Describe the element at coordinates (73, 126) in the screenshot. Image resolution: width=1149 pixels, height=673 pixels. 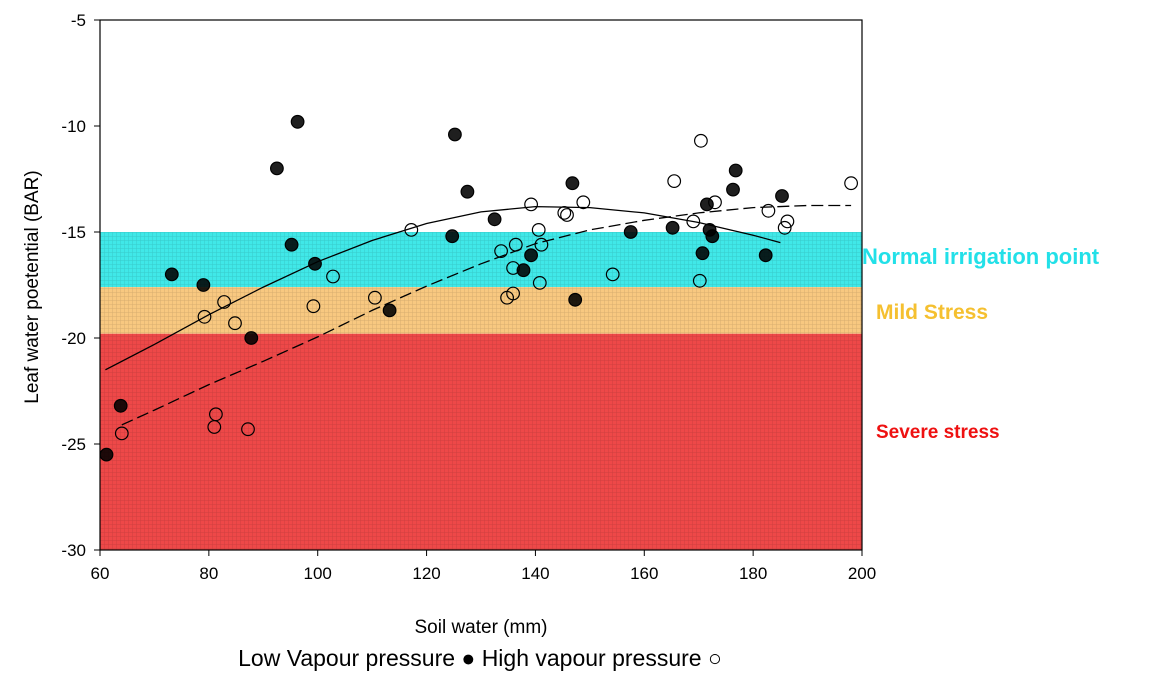
I see `y-tick-label: -10` at that location.